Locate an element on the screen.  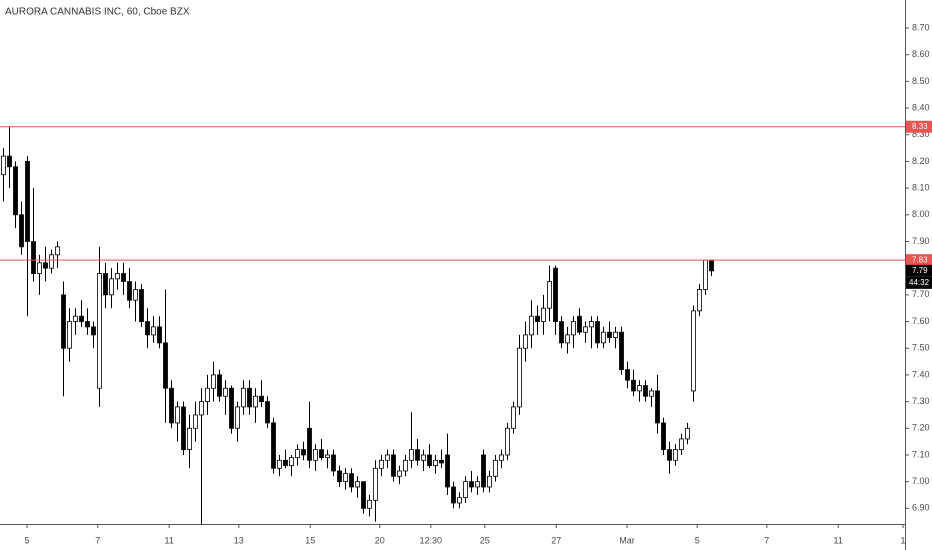
countdown-label: 44:32 is located at coordinates (919, 282).